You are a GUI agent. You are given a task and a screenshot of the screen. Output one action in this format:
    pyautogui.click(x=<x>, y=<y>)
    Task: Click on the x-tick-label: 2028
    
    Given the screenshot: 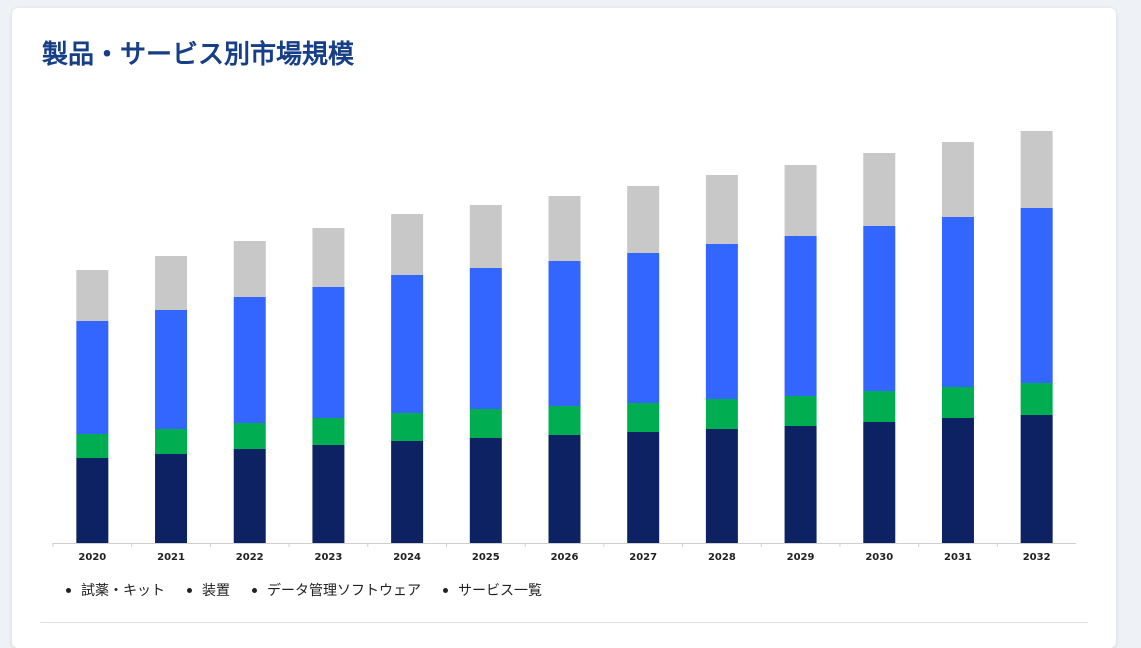 What is the action you would take?
    pyautogui.click(x=722, y=557)
    